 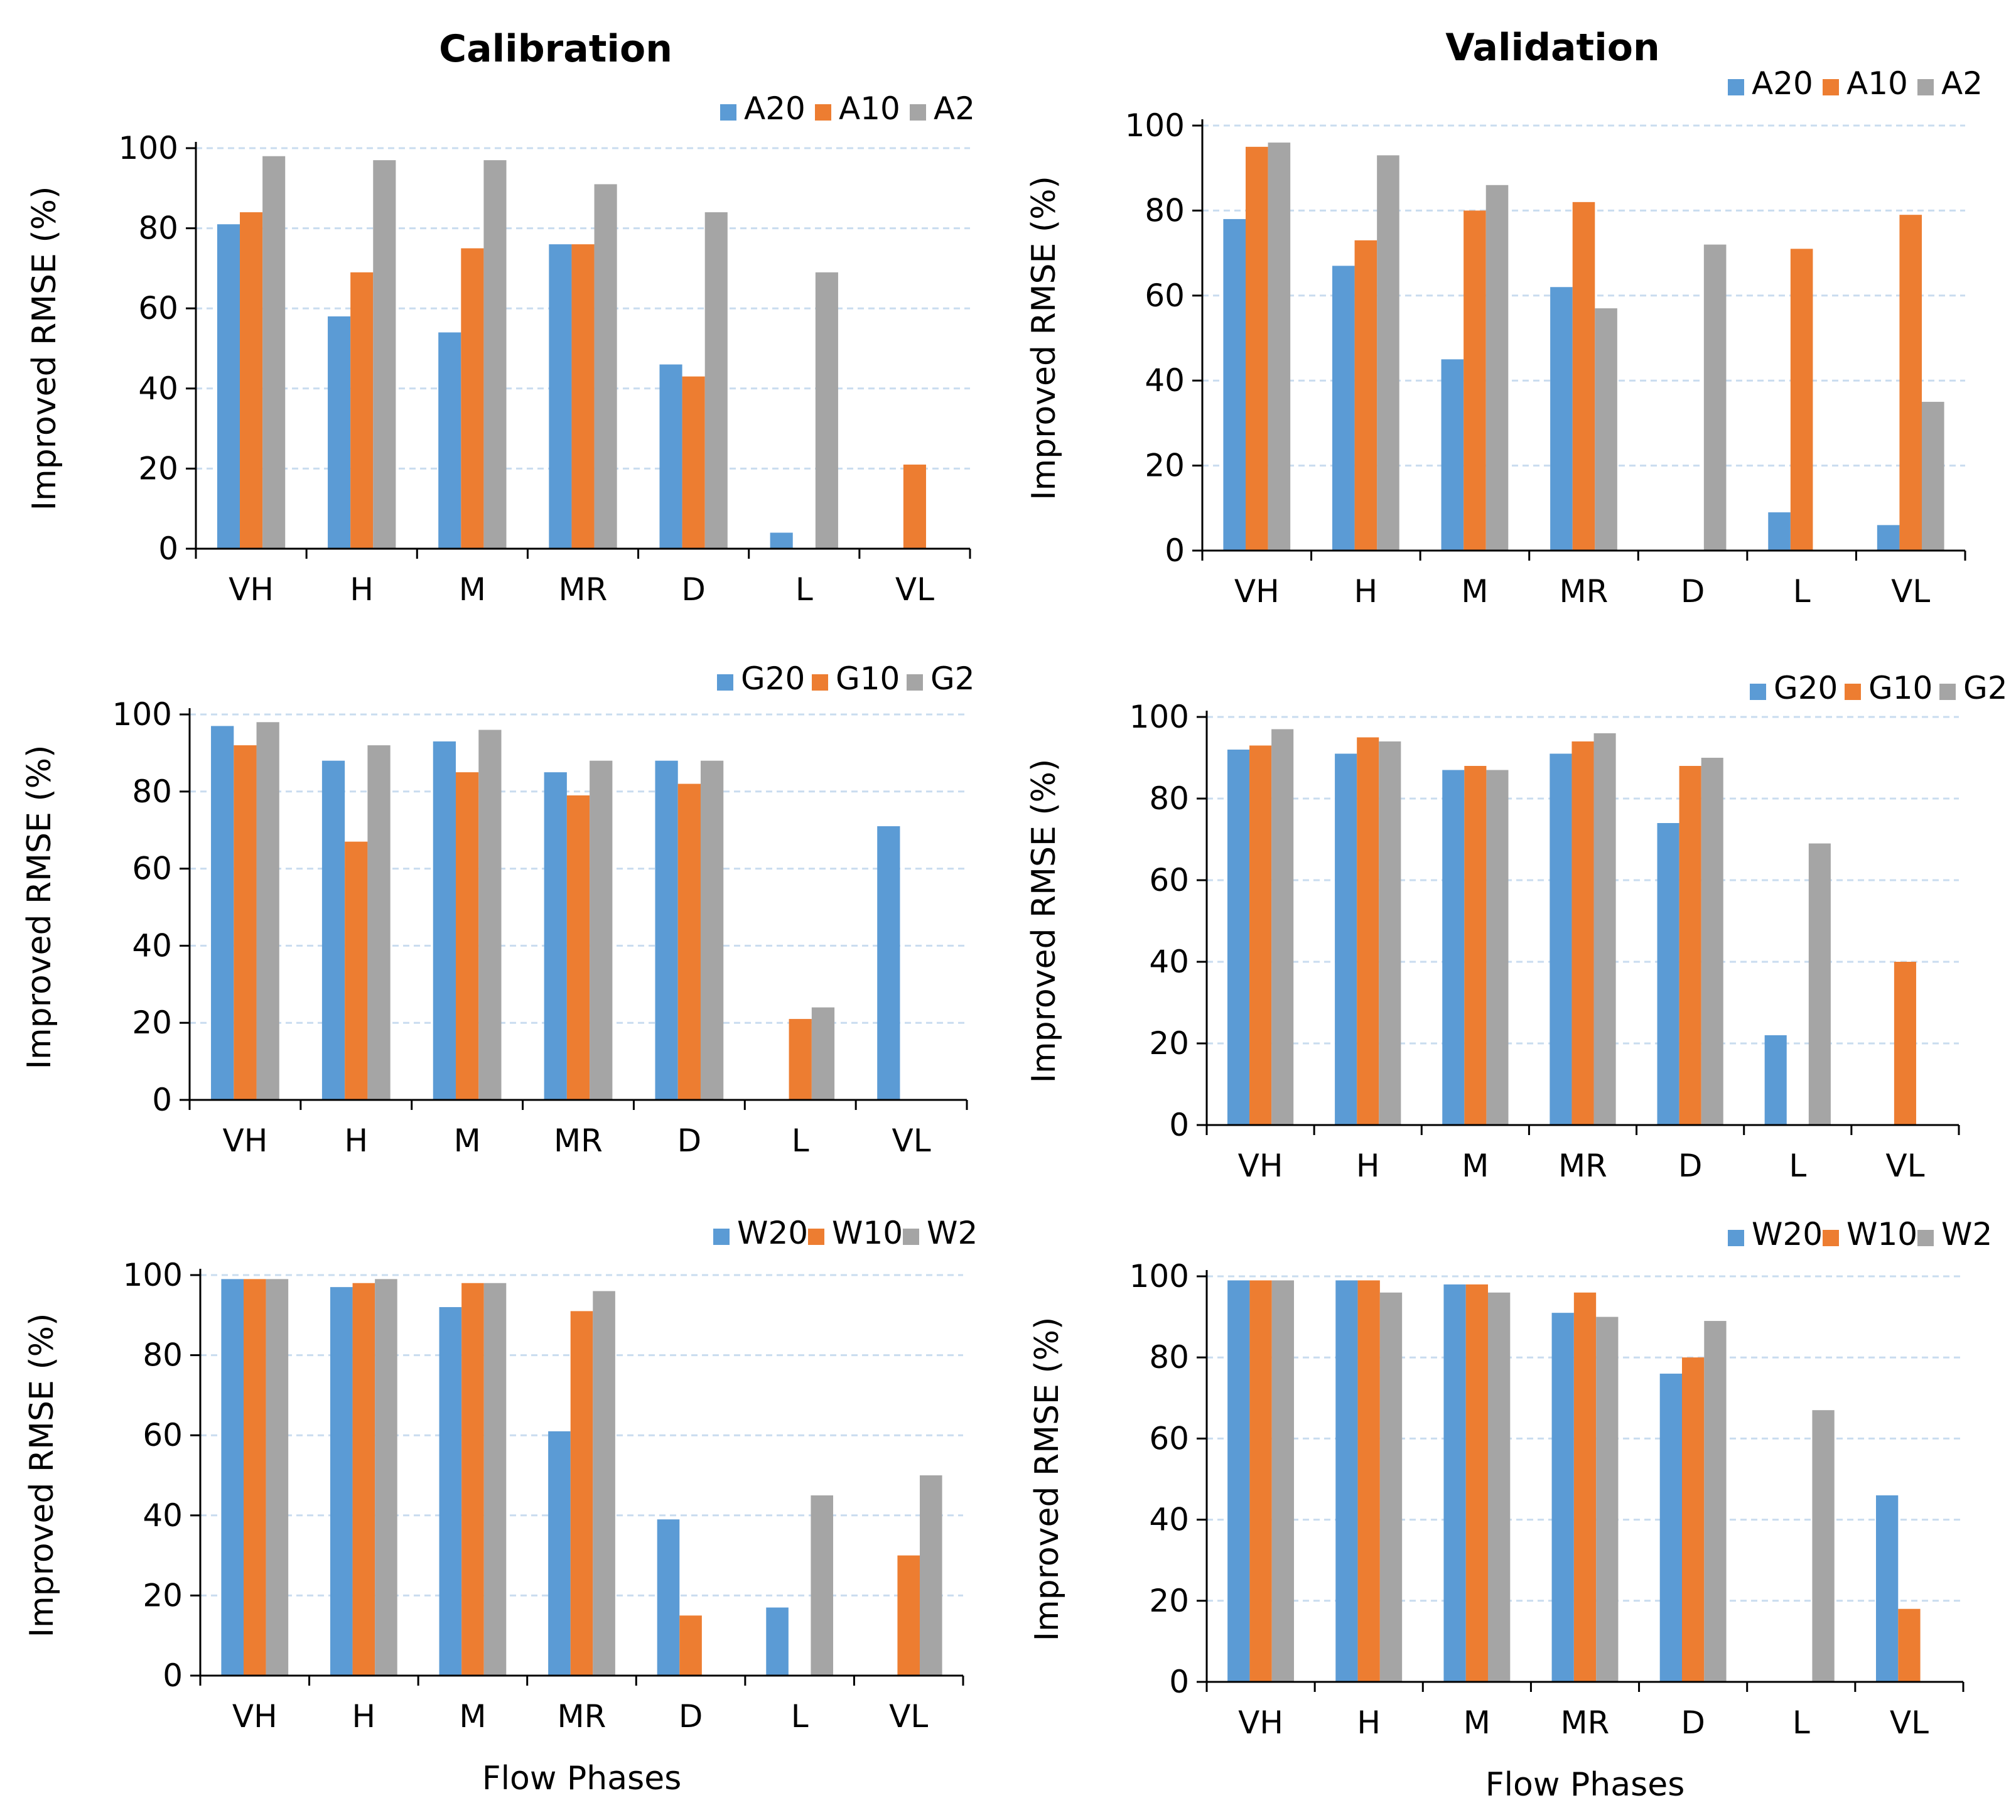 What do you see at coordinates (1390, 933) in the screenshot?
I see `bar-g2-h` at bounding box center [1390, 933].